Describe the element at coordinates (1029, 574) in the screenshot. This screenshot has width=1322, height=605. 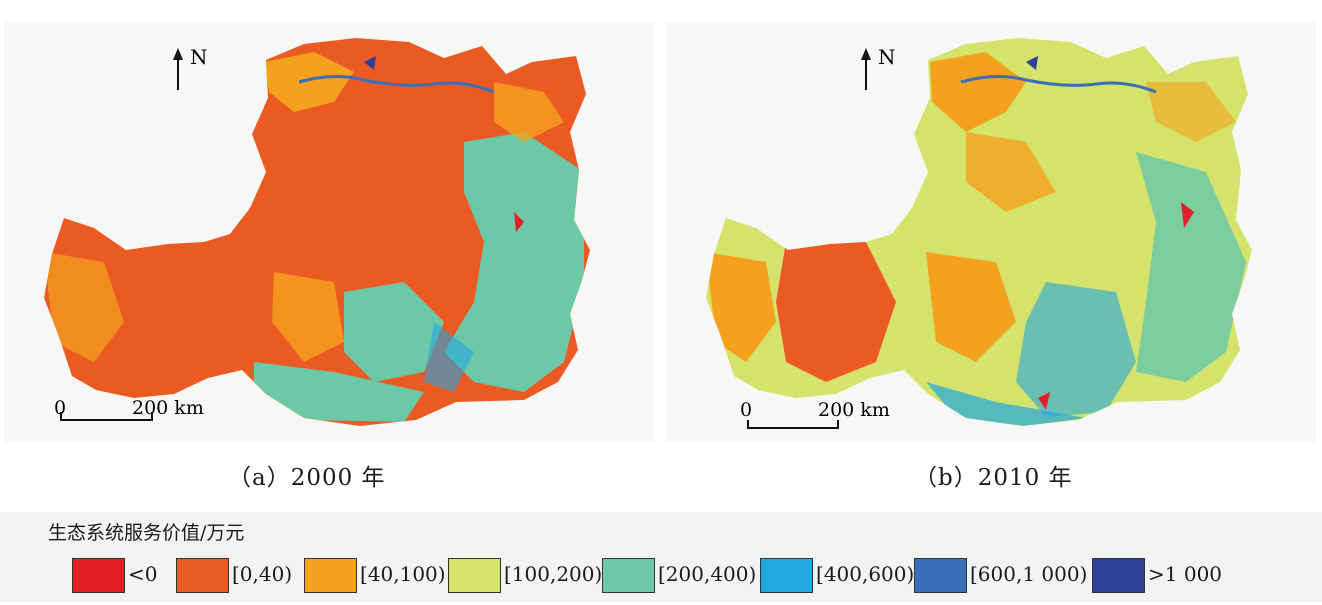
I see `legend-label: [600,1 000)` at that location.